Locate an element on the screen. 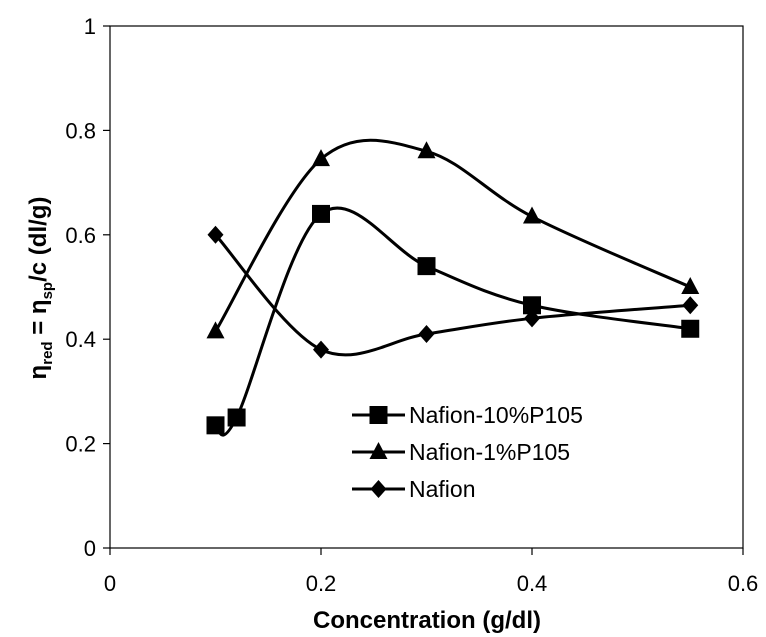  legend: Nafion-10%P105 Nafion-1%P105 Nafion is located at coordinates (467, 452).